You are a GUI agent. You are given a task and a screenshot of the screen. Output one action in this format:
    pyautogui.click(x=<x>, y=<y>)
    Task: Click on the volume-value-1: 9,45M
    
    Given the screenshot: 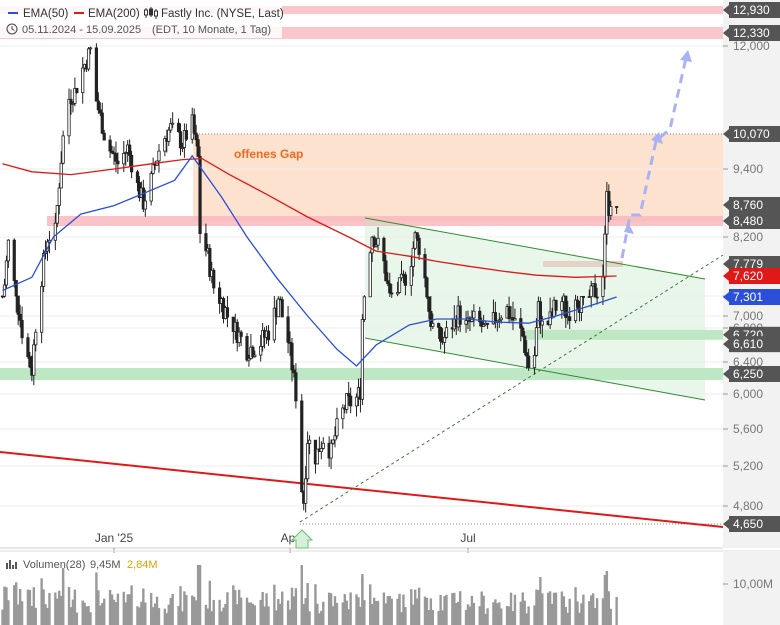 What is the action you would take?
    pyautogui.click(x=105, y=565)
    